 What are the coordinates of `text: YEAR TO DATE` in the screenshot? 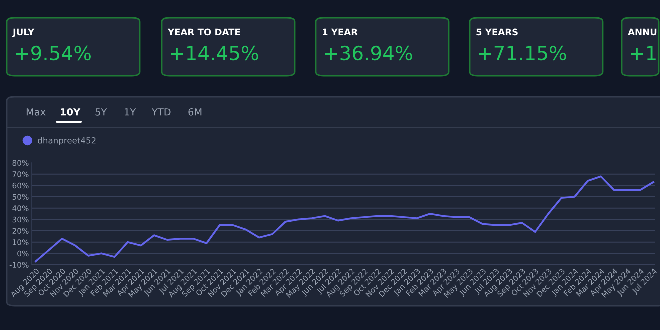 It's located at (204, 32).